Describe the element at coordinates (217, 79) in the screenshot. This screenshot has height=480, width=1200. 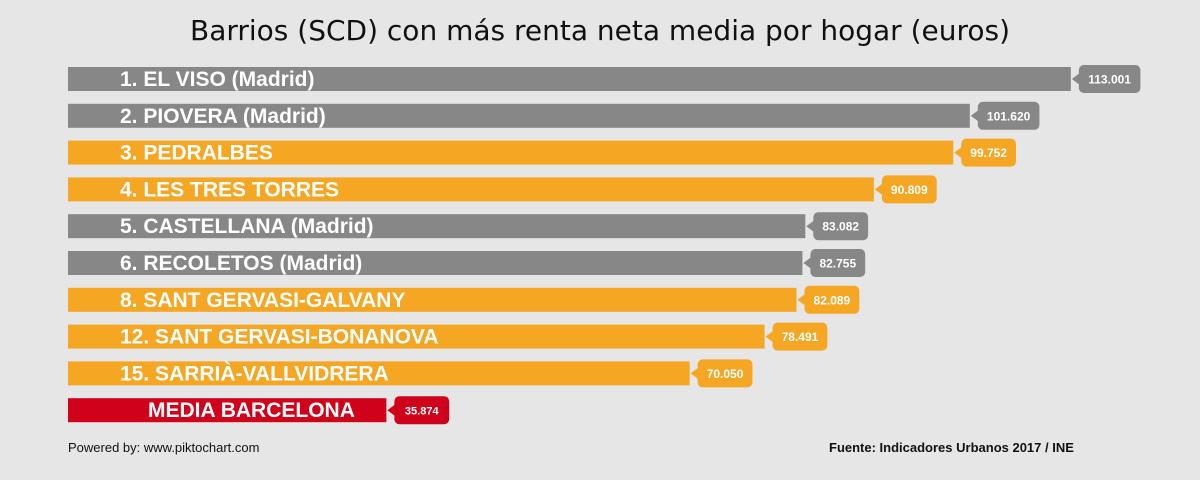
I see `bar-label: 1. EL VISO (Madrid)` at that location.